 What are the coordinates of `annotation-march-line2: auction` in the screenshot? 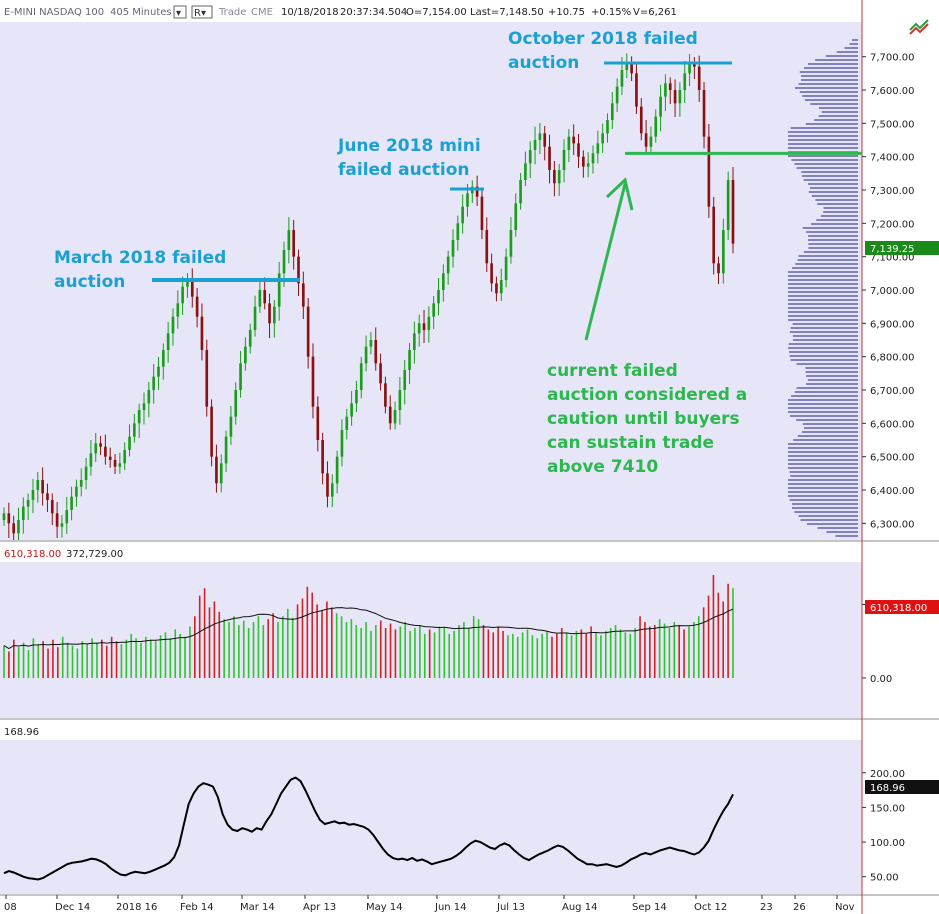 It's located at (89, 282).